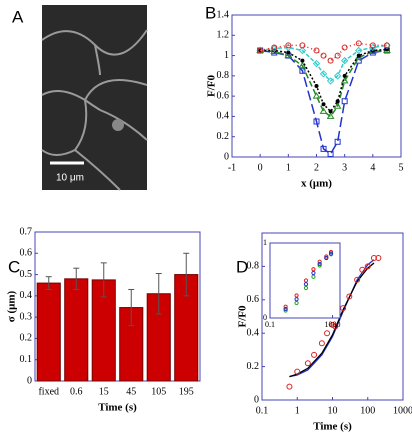 This screenshot has width=412, height=434. Describe the element at coordinates (48, 391) in the screenshot. I see `x-tick-label: fixed` at that location.